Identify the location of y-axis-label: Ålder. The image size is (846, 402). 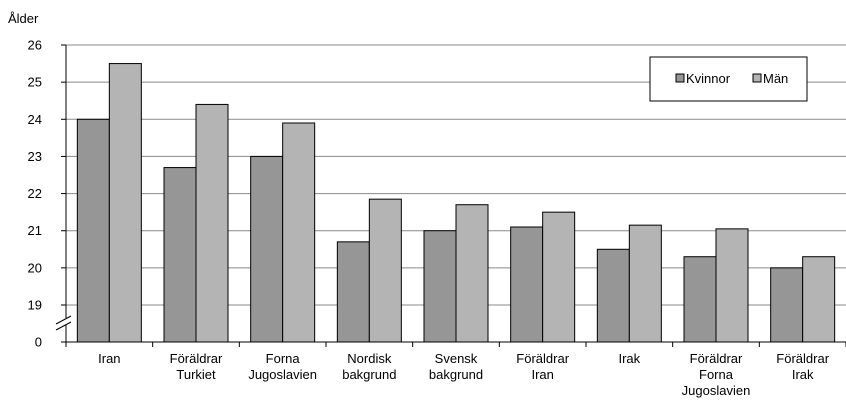
(23, 18).